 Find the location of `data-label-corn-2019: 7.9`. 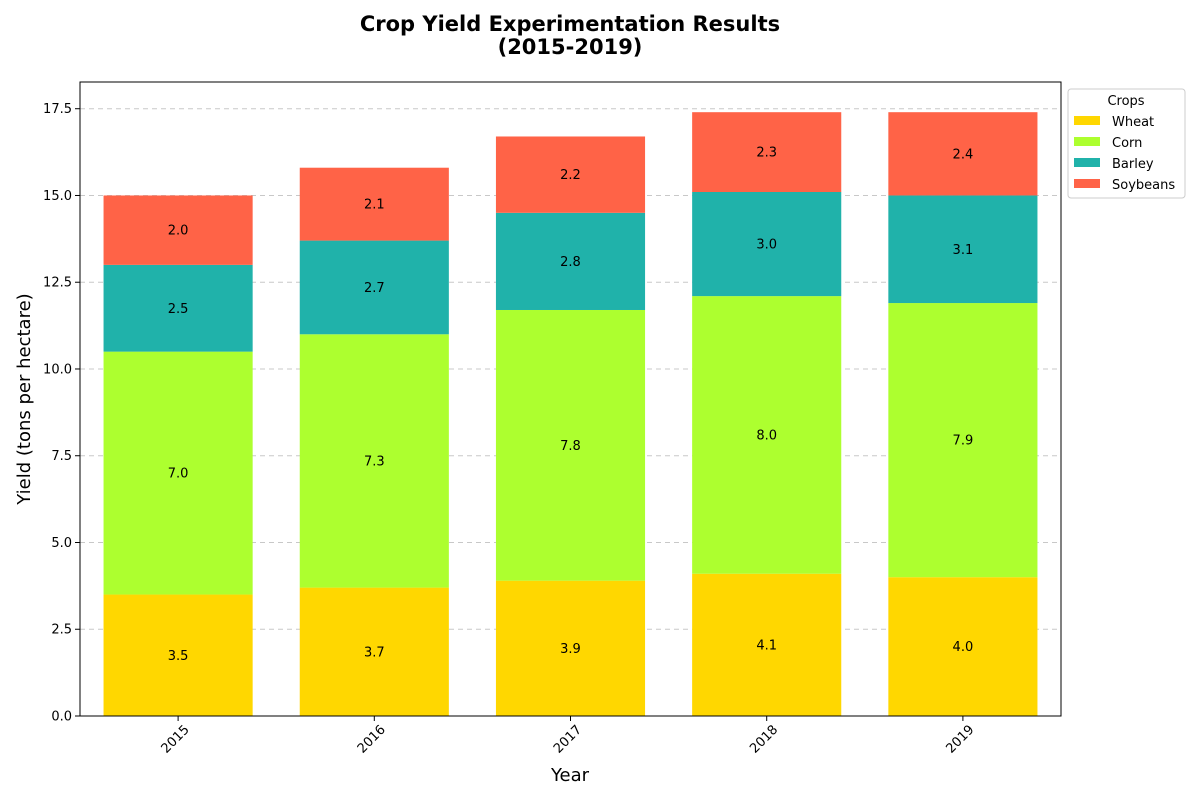

data-label-corn-2019: 7.9 is located at coordinates (963, 441).